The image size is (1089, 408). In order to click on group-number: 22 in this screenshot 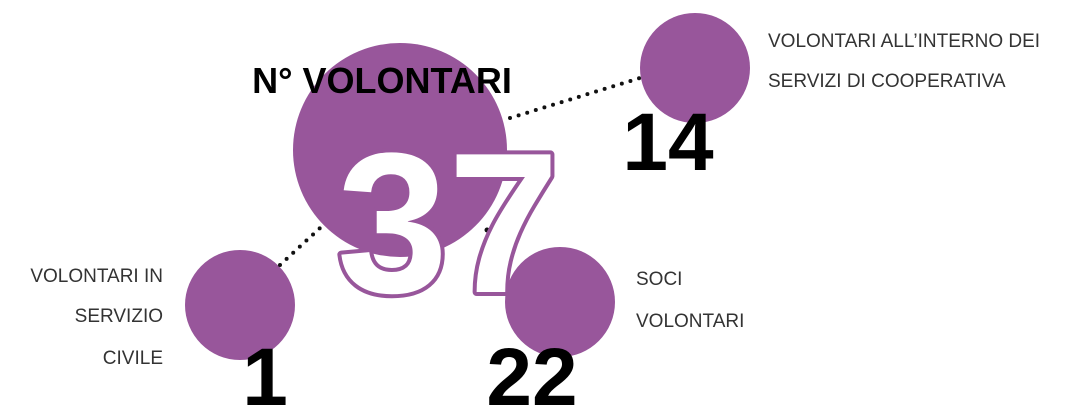, I will do `click(531, 370)`.